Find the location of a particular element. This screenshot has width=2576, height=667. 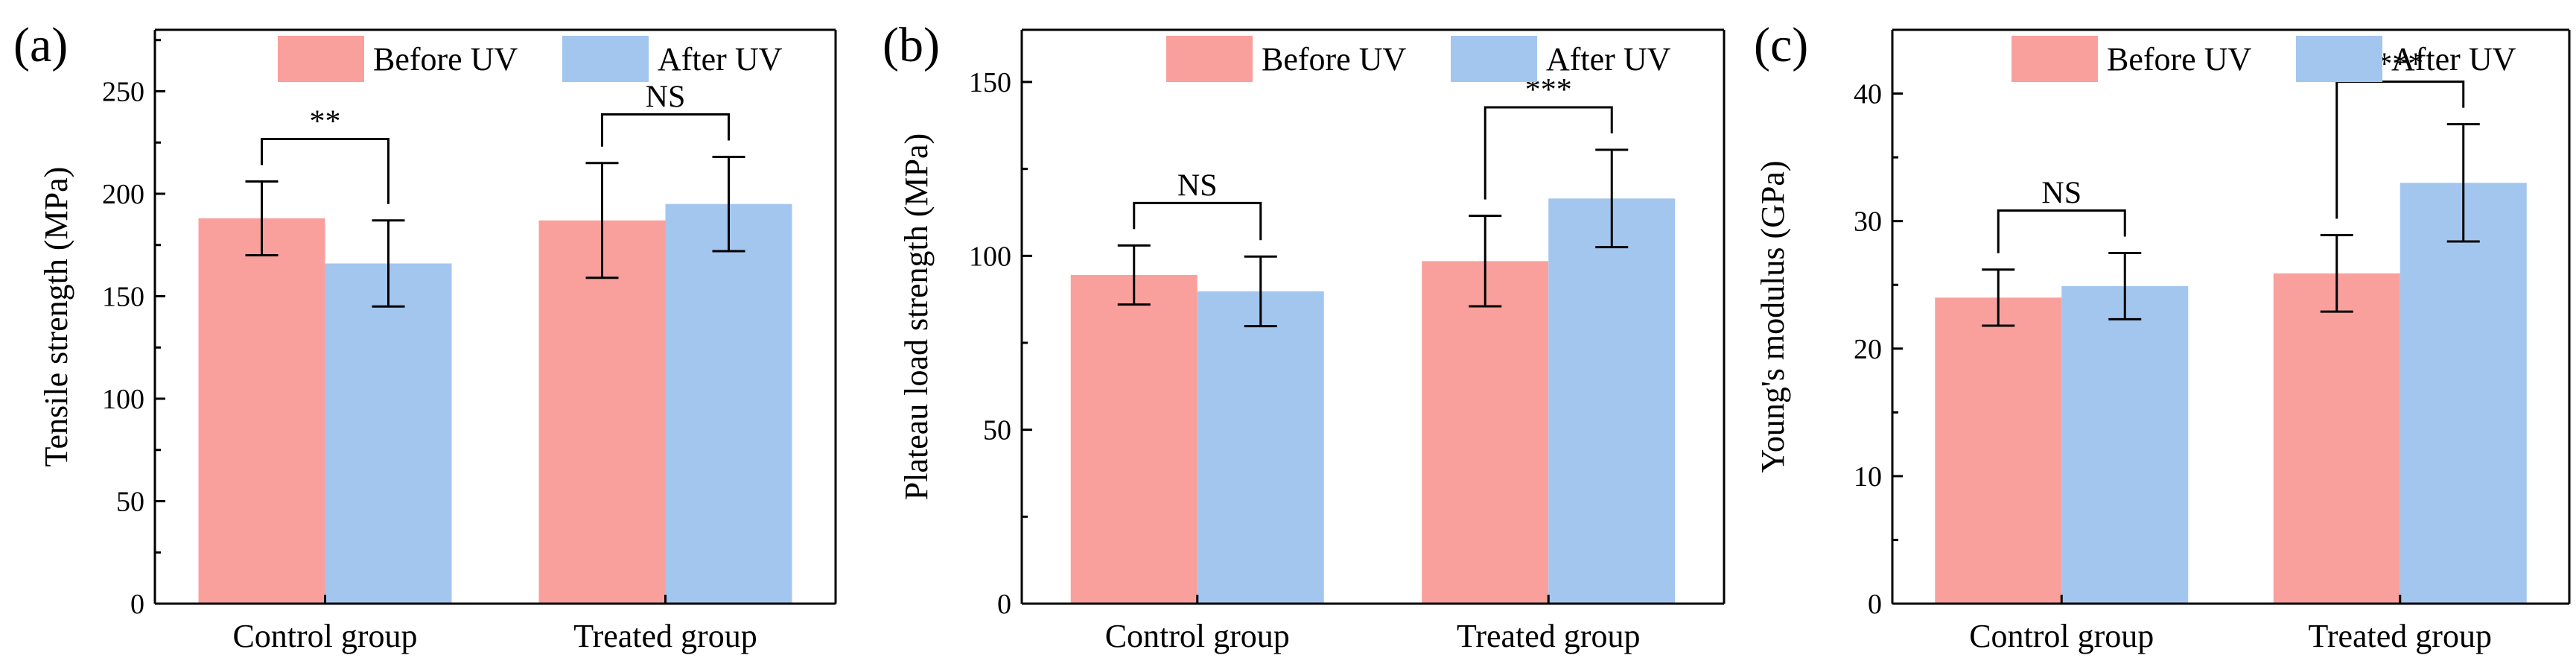

significance-label: *** is located at coordinates (2399, 65).